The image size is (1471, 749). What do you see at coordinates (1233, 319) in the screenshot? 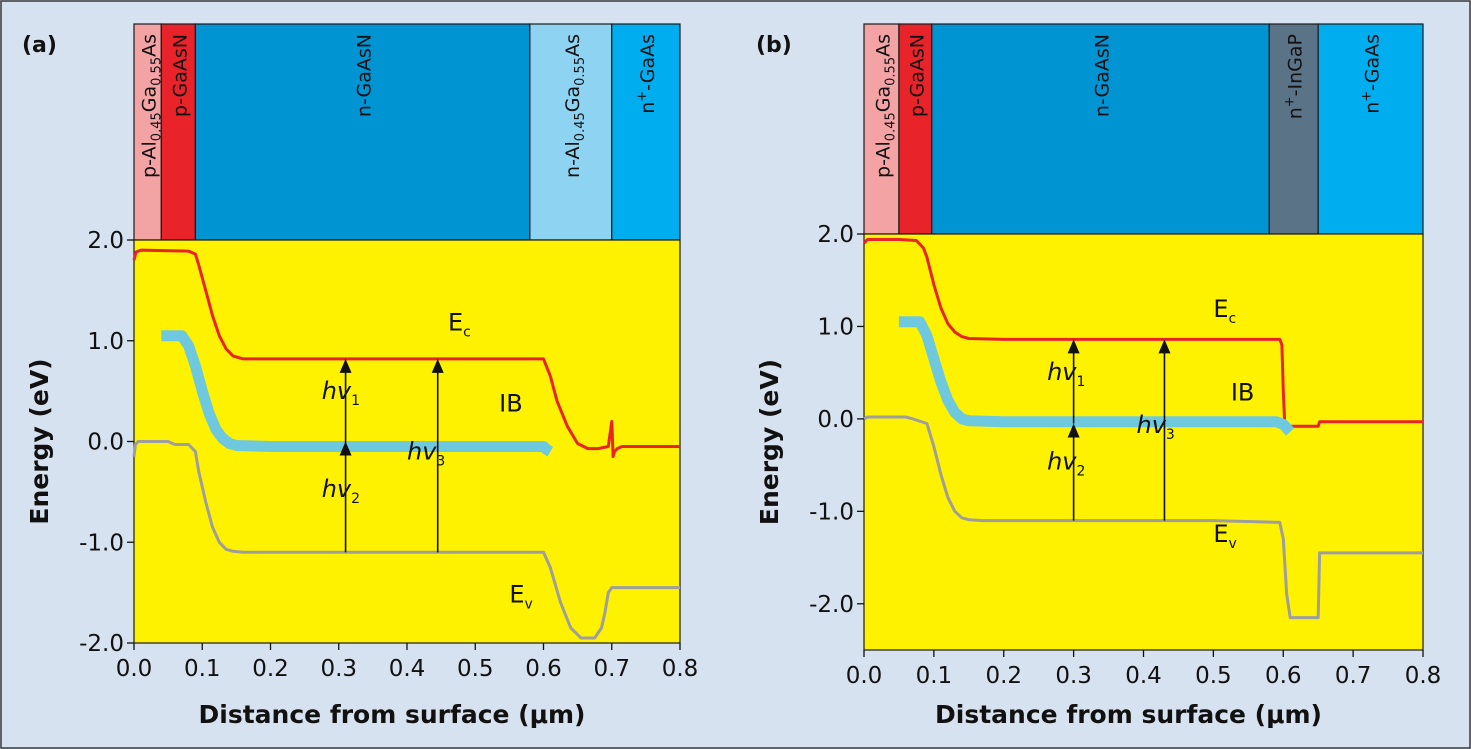
I see `annotation-sub: c` at bounding box center [1233, 319].